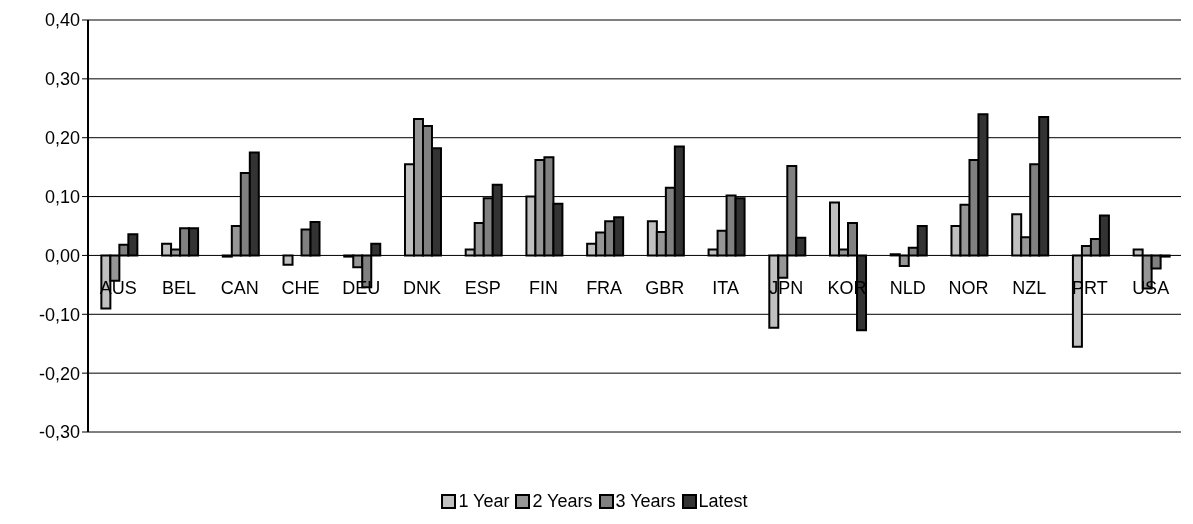 Image resolution: width=1193 pixels, height=524 pixels. Describe the element at coordinates (62, 196) in the screenshot. I see `y-tick-label: 0,10` at that location.